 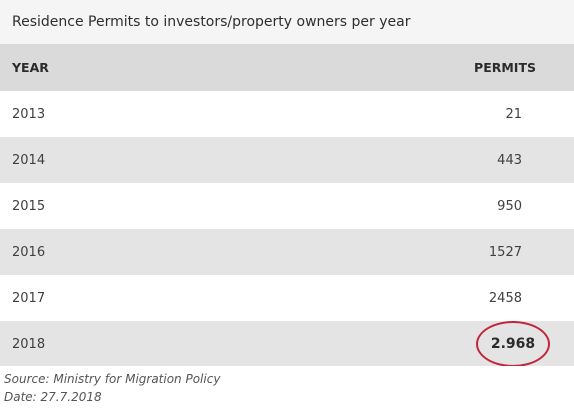 What do you see at coordinates (513, 114) in the screenshot?
I see `permits-cell: 21` at bounding box center [513, 114].